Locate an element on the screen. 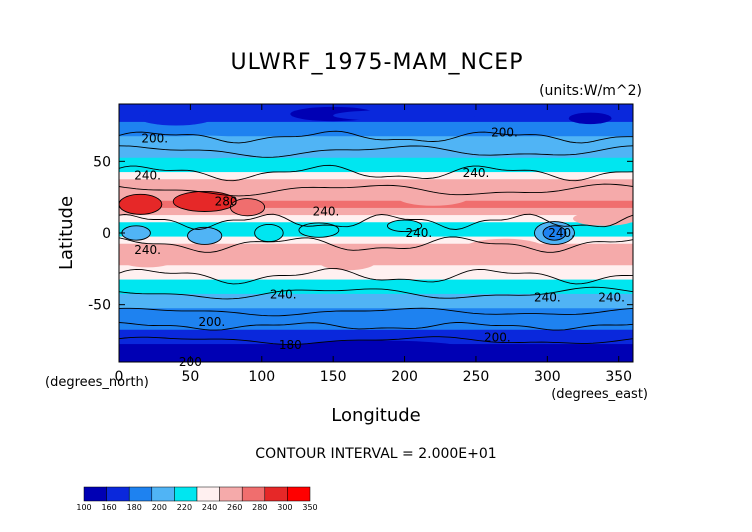  y-tick-label: -50 is located at coordinates (99, 306).